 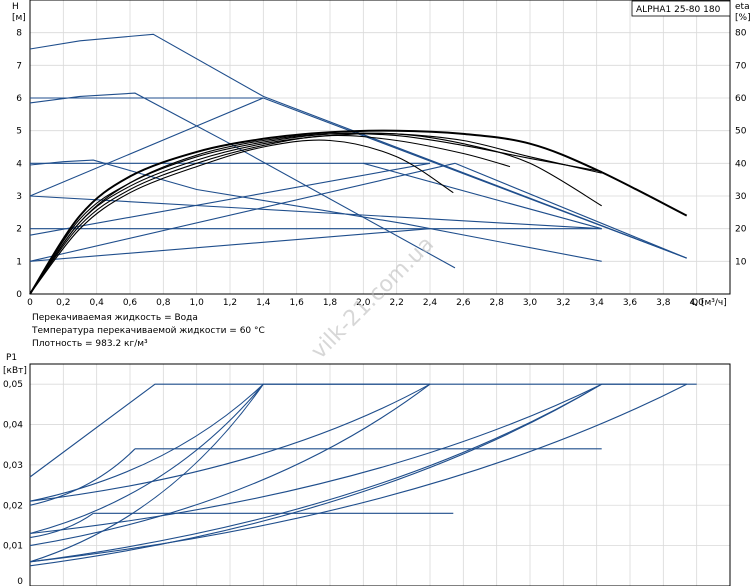 I want to click on y-tick-label: 7, so click(x=19, y=66).